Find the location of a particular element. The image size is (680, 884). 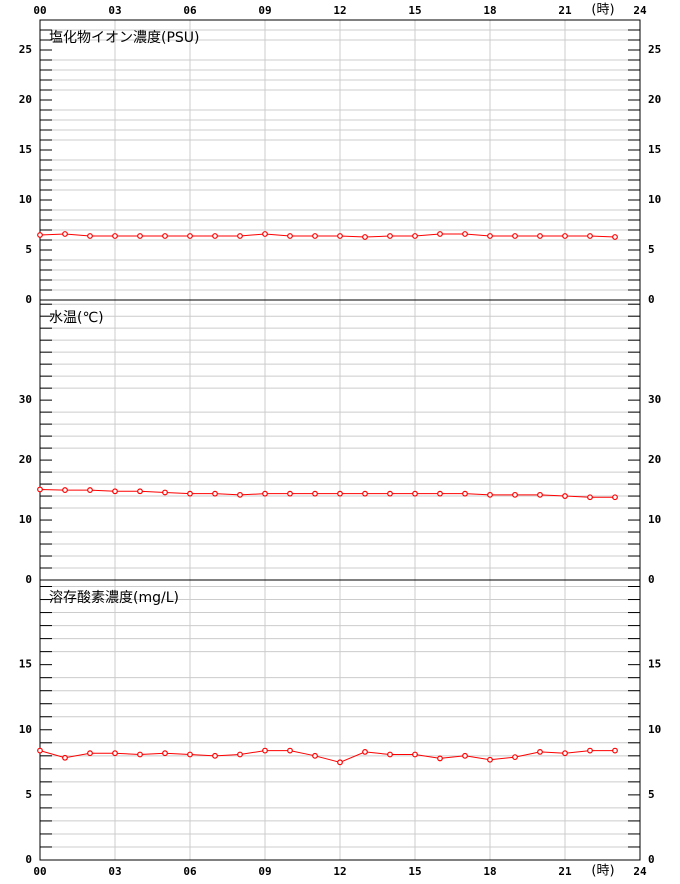

x-tick-label: 00 is located at coordinates (39, 10).